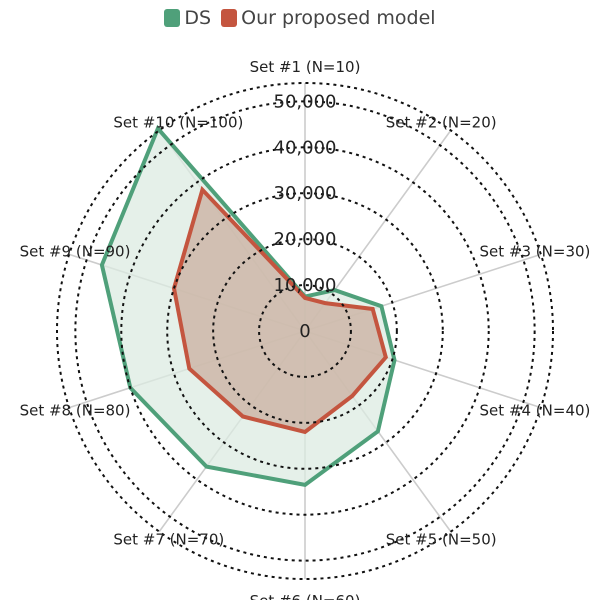 Image resolution: width=600 pixels, height=600 pixels. I want to click on radial-tick-label: 0, so click(304, 331).